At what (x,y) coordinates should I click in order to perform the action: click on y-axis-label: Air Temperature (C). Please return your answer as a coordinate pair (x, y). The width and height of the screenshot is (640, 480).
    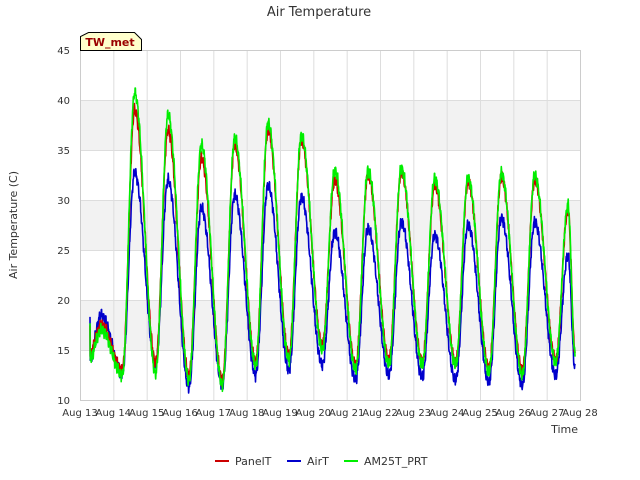
    Looking at the image, I should click on (13, 225).